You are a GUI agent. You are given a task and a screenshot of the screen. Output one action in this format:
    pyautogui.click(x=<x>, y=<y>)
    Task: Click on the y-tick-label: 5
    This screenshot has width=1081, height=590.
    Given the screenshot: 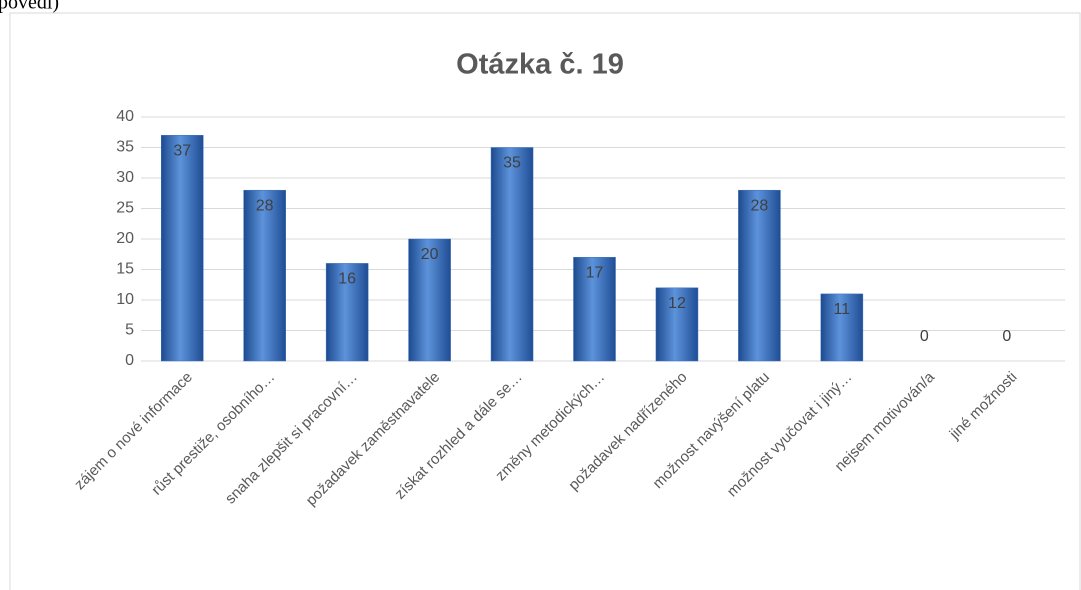 What is the action you would take?
    pyautogui.click(x=129, y=330)
    